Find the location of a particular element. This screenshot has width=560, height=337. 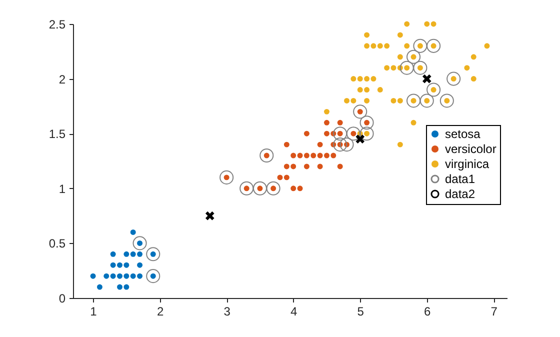

x-tick-label: 6 is located at coordinates (428, 311).